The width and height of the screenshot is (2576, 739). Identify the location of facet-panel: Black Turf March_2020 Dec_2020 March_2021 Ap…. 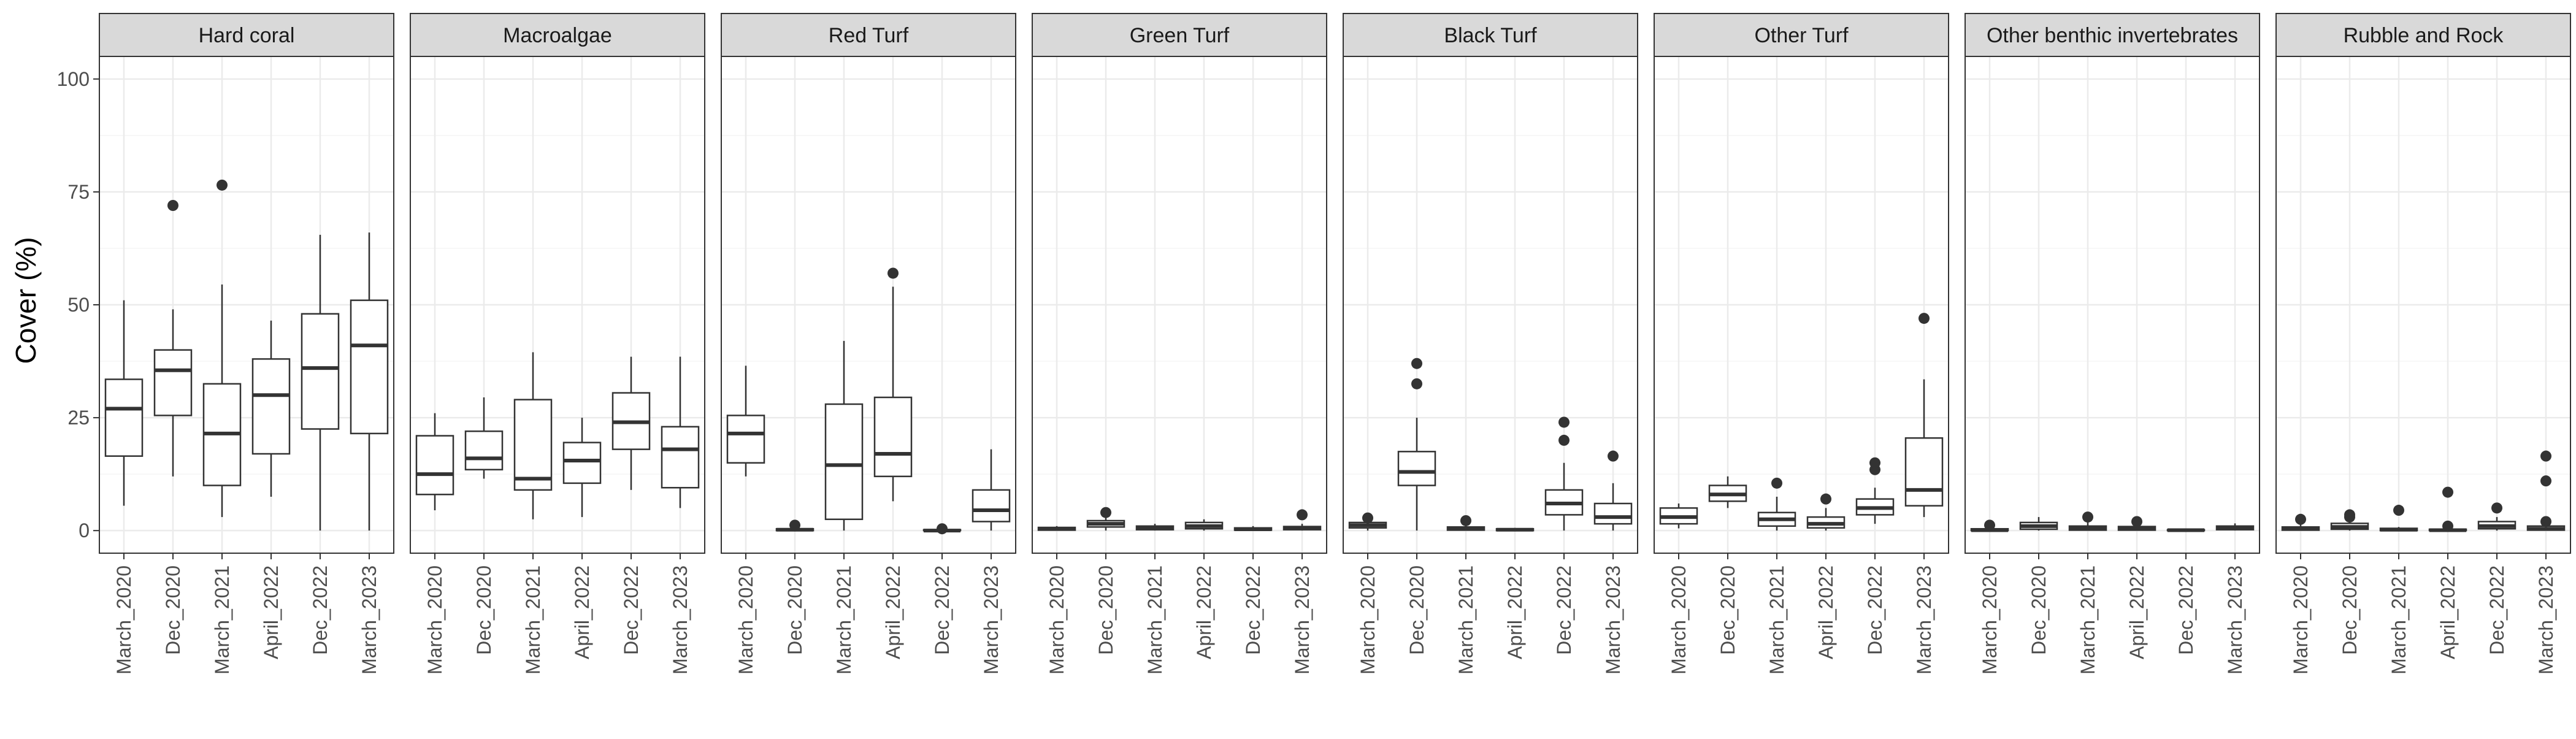
(1490, 344).